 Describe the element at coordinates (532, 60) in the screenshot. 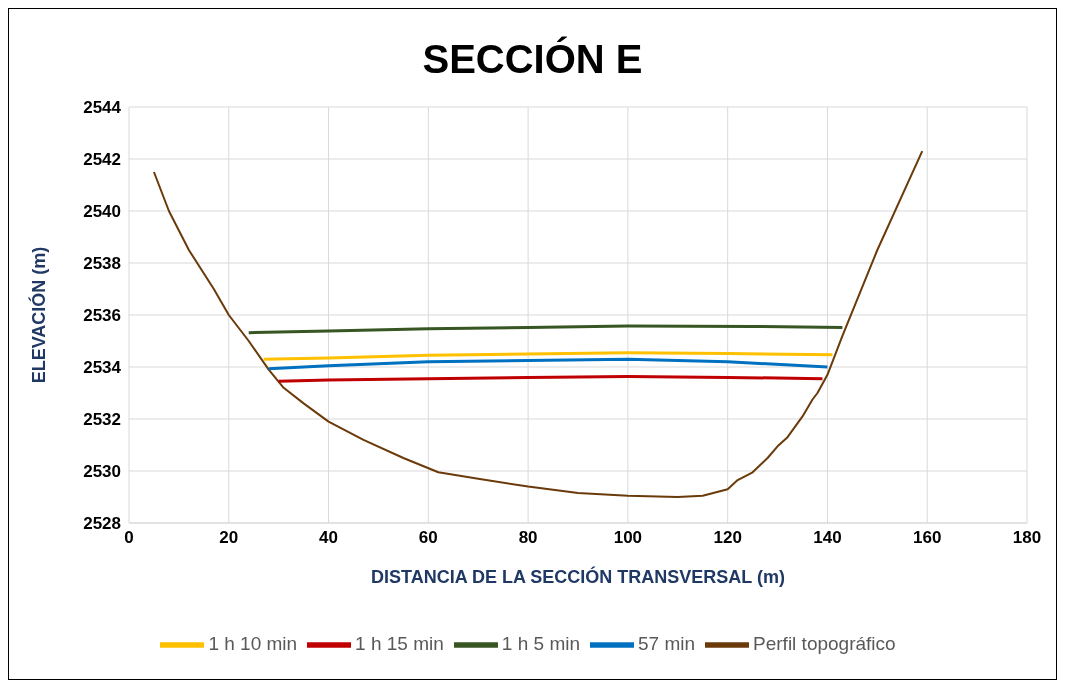

I see `chart-title: SECCIÓN E` at that location.